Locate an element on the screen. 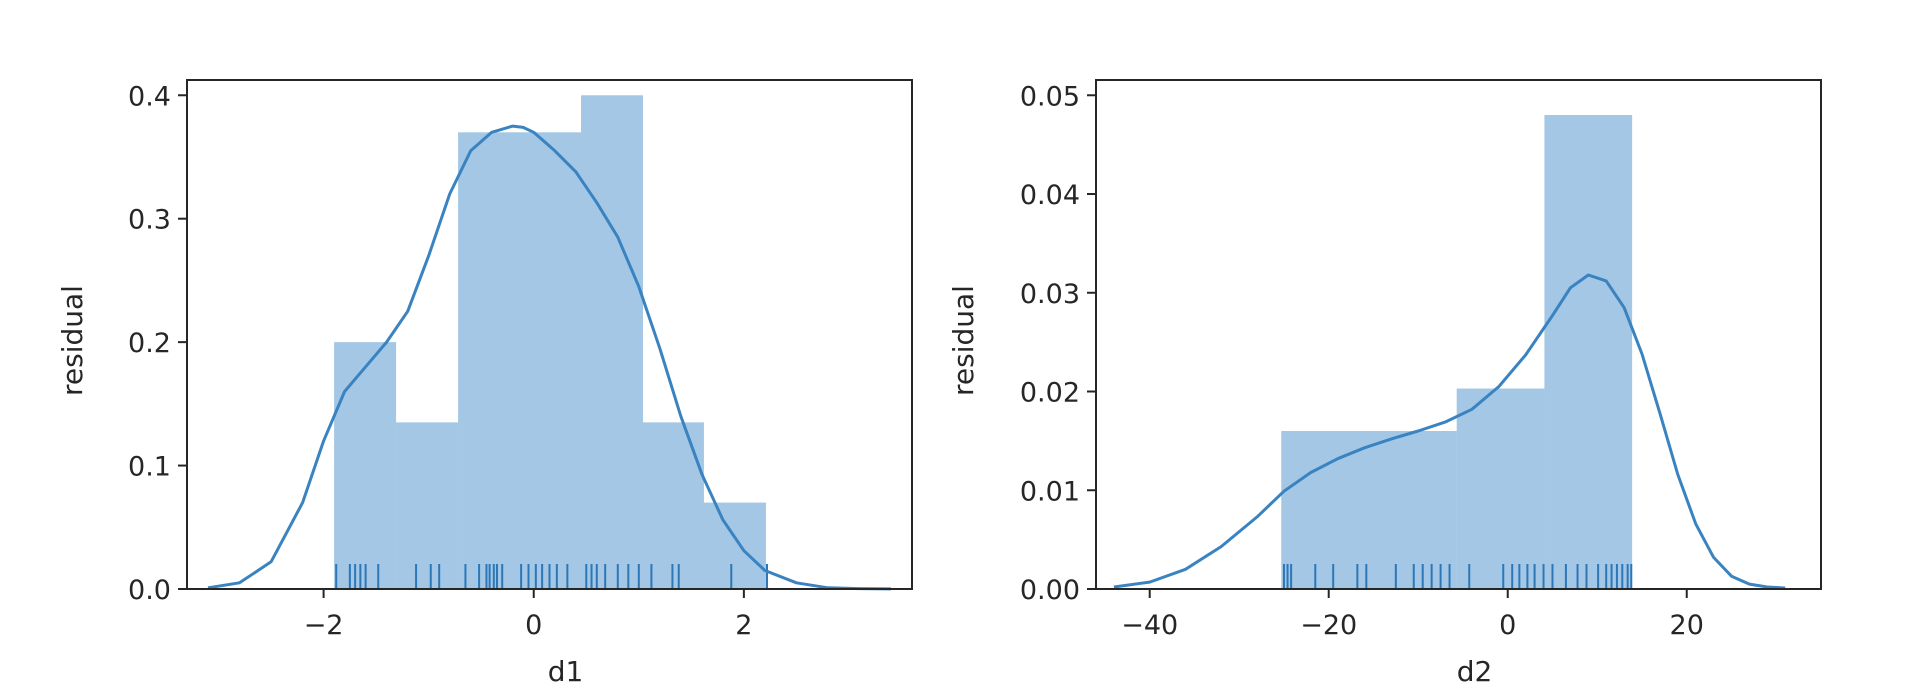  x-tick-label: 20 is located at coordinates (1687, 625).